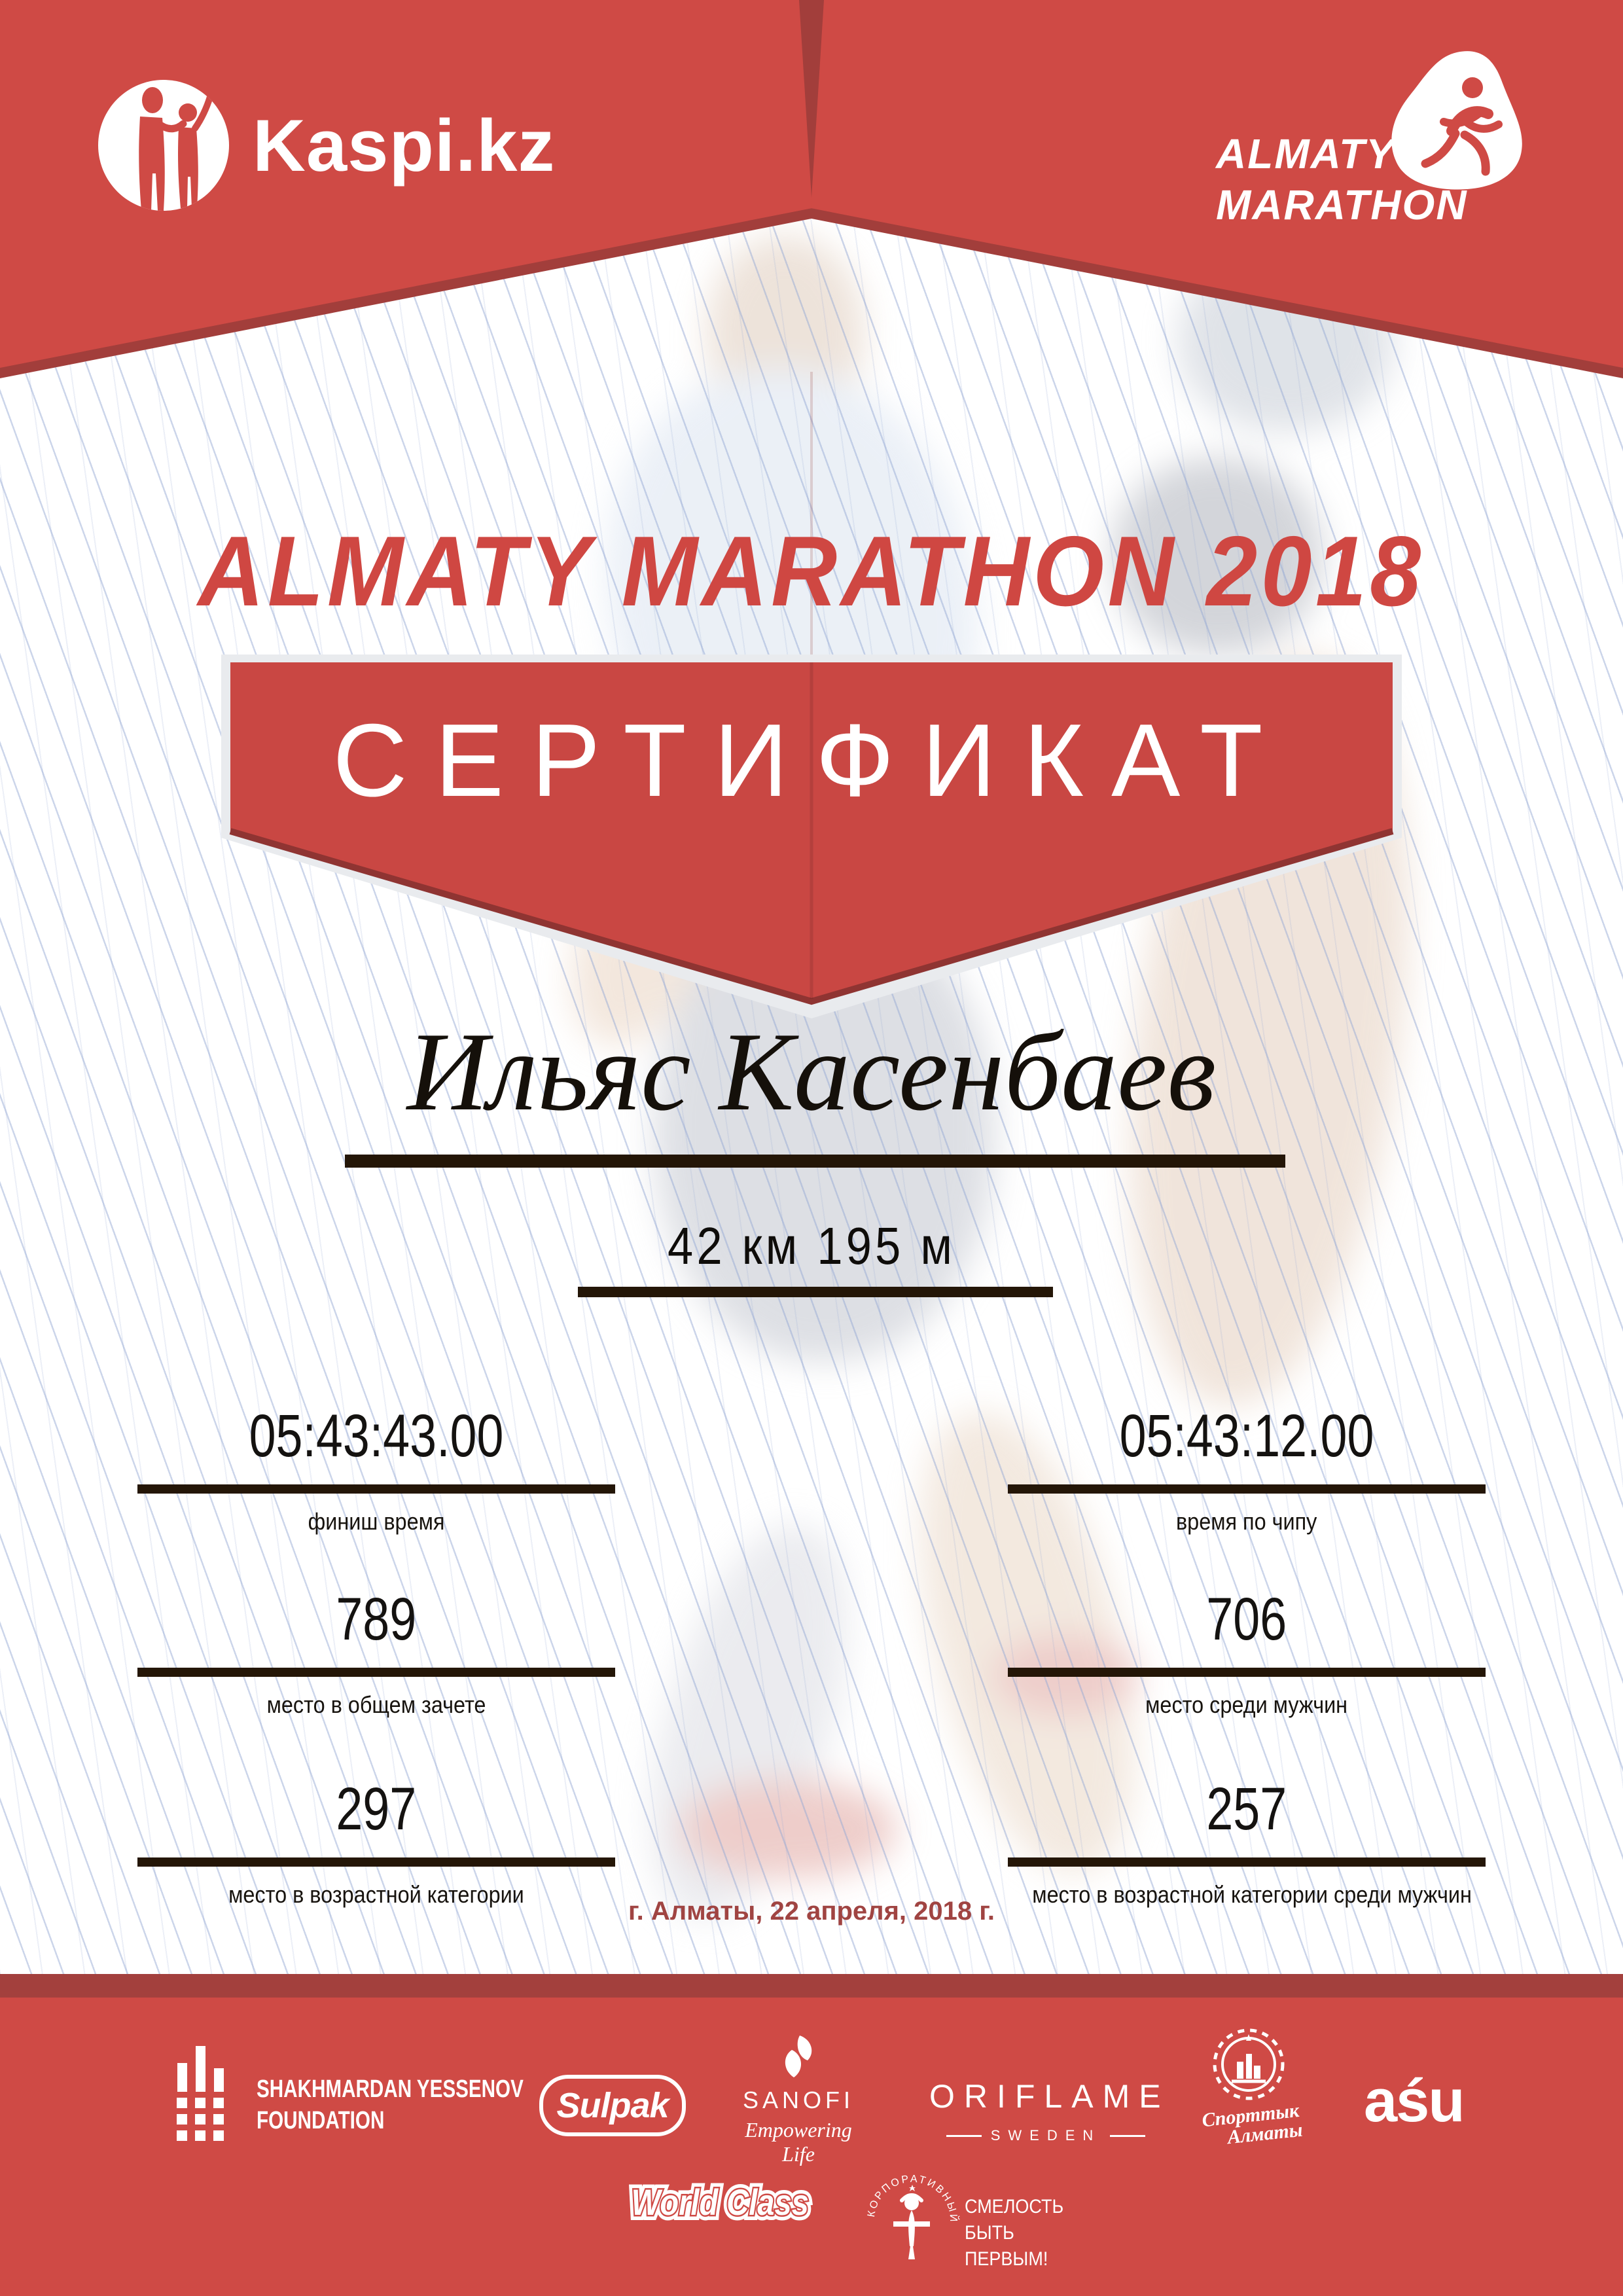  Describe the element at coordinates (811, 518) in the screenshot. I see `center-fold-line` at that location.